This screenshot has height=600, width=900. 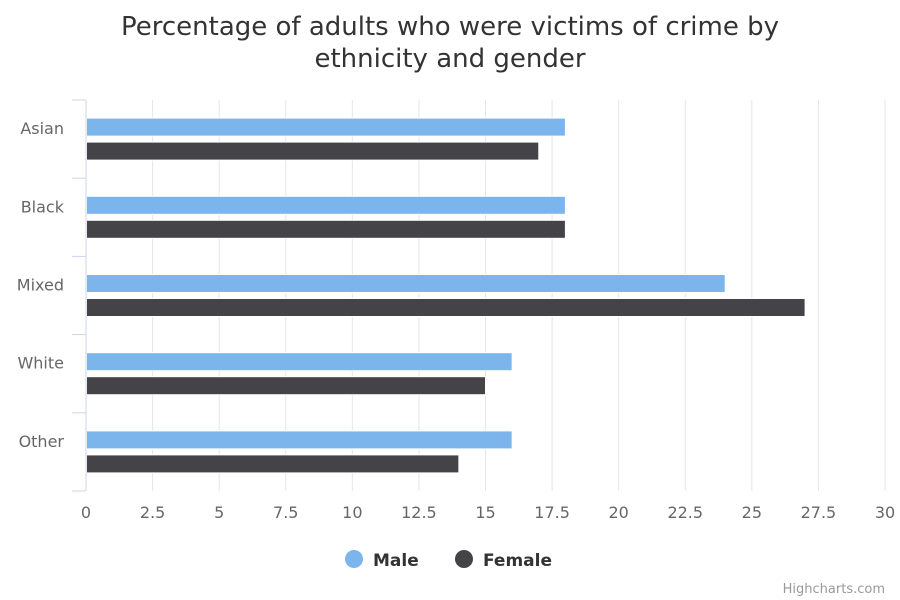 I want to click on y-category-label: Asian, so click(x=42, y=128).